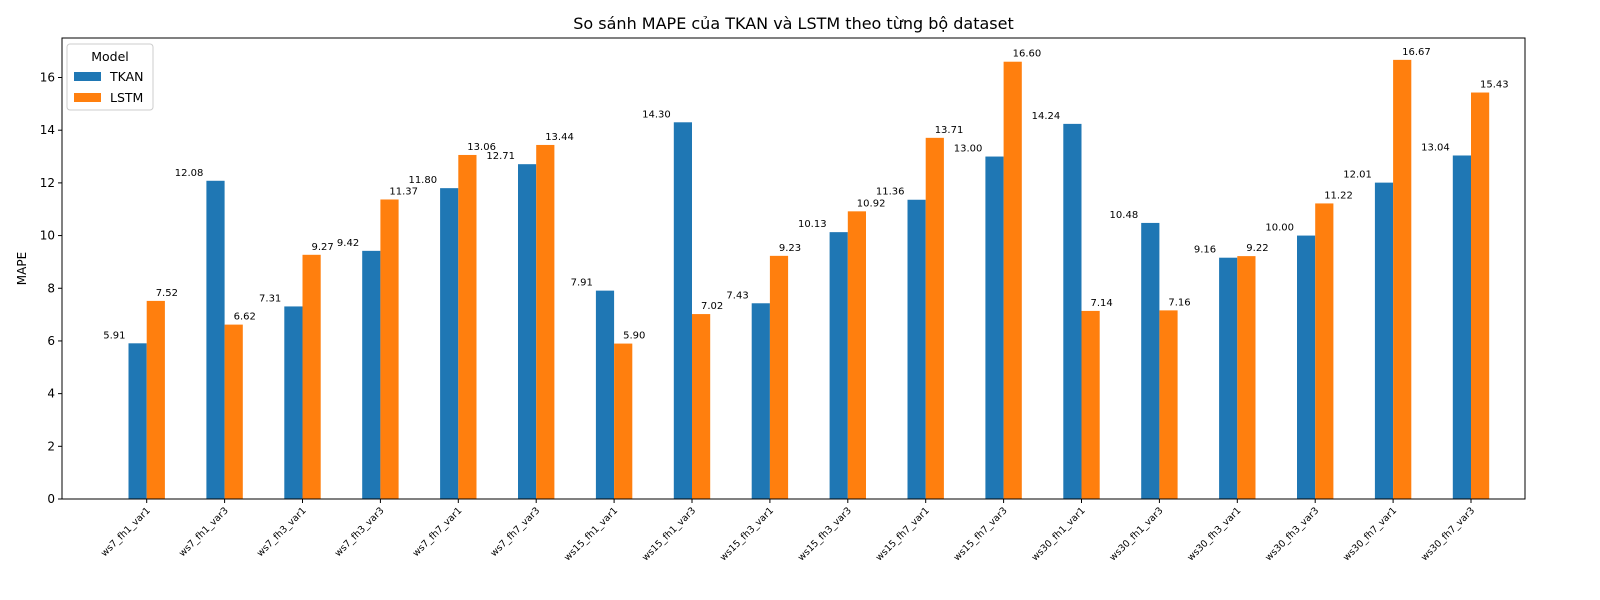 The width and height of the screenshot is (1600, 600). Describe the element at coordinates (137, 421) in the screenshot. I see `bar-tkan-ws7_fh1_var1` at that location.